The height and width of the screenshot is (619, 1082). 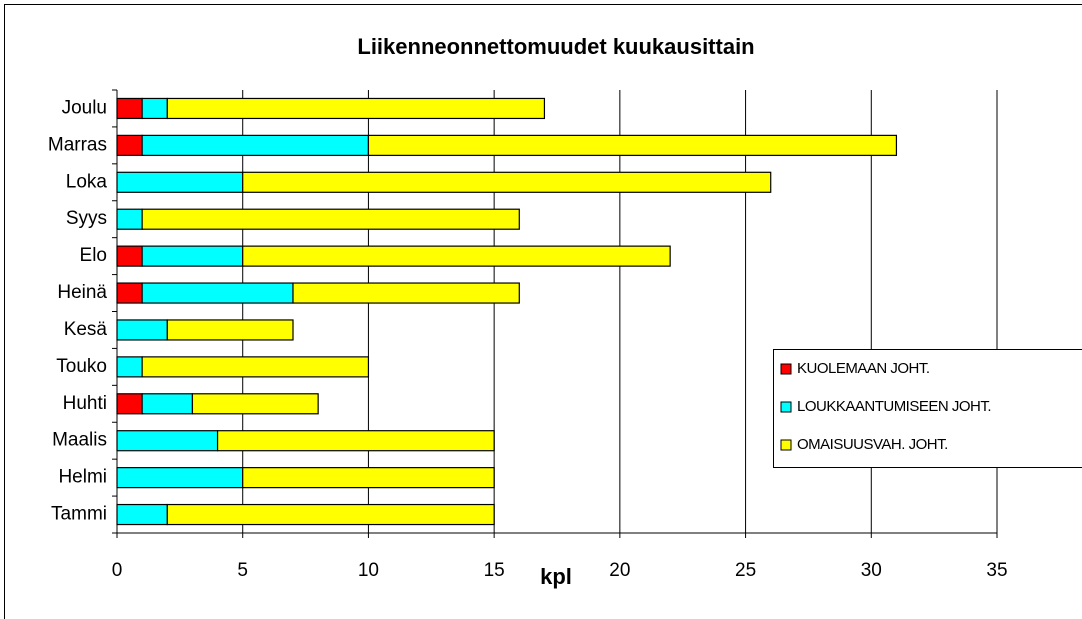 What do you see at coordinates (556, 576) in the screenshot?
I see `x-axis-label: kpl` at bounding box center [556, 576].